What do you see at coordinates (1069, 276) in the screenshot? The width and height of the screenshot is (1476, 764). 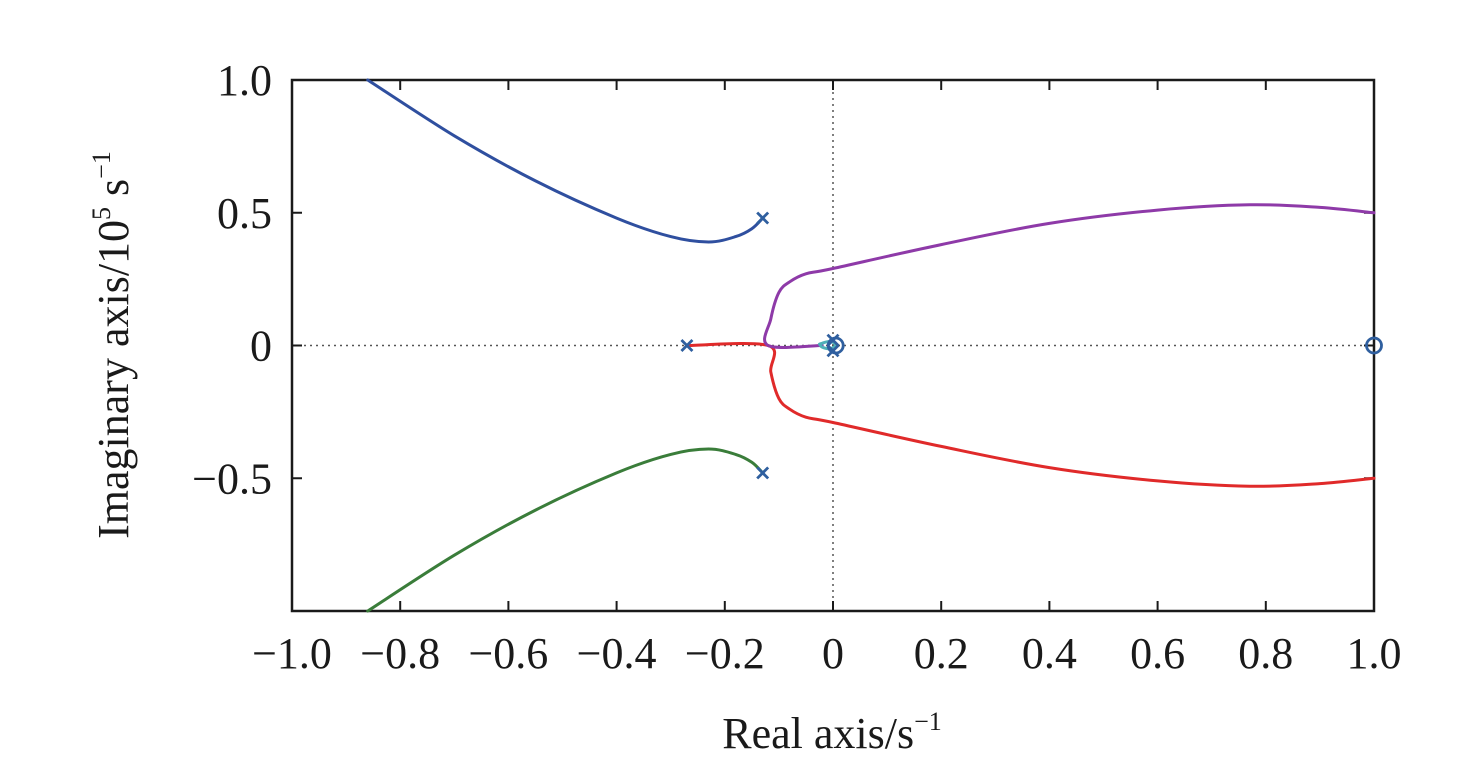 I see `locus-branch-purple` at bounding box center [1069, 276].